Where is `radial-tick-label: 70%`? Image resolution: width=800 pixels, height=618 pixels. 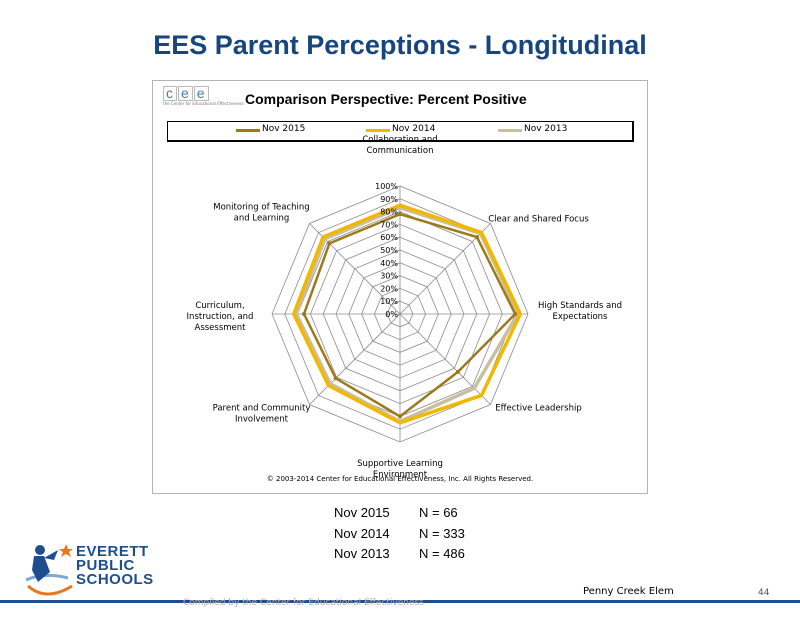 radial-tick-label: 70% is located at coordinates (389, 224).